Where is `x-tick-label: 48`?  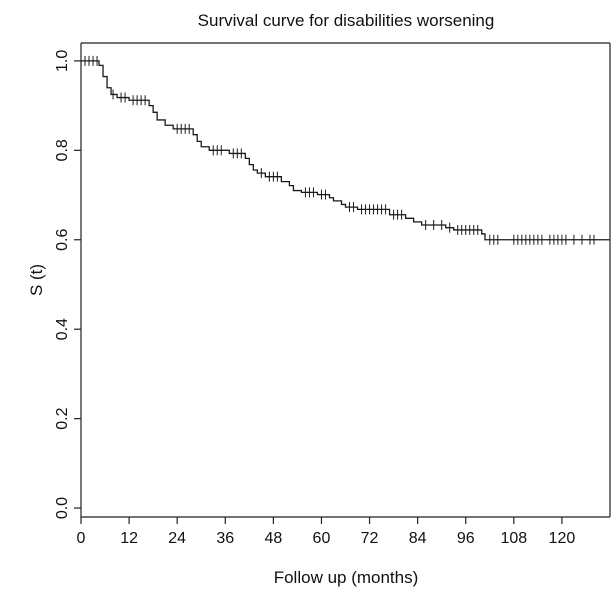
x-tick-label: 48 is located at coordinates (273, 538).